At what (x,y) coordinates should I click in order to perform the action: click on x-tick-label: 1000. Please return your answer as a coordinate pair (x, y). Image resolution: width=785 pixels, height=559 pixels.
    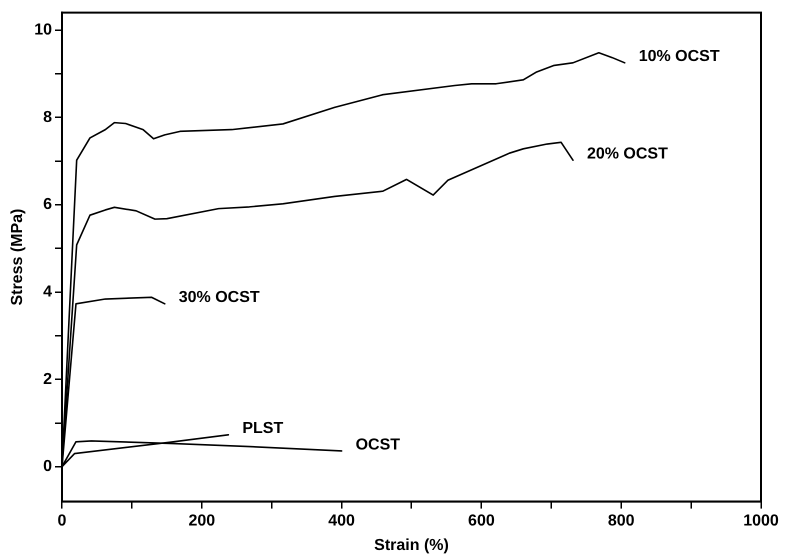
    Looking at the image, I should click on (761, 521).